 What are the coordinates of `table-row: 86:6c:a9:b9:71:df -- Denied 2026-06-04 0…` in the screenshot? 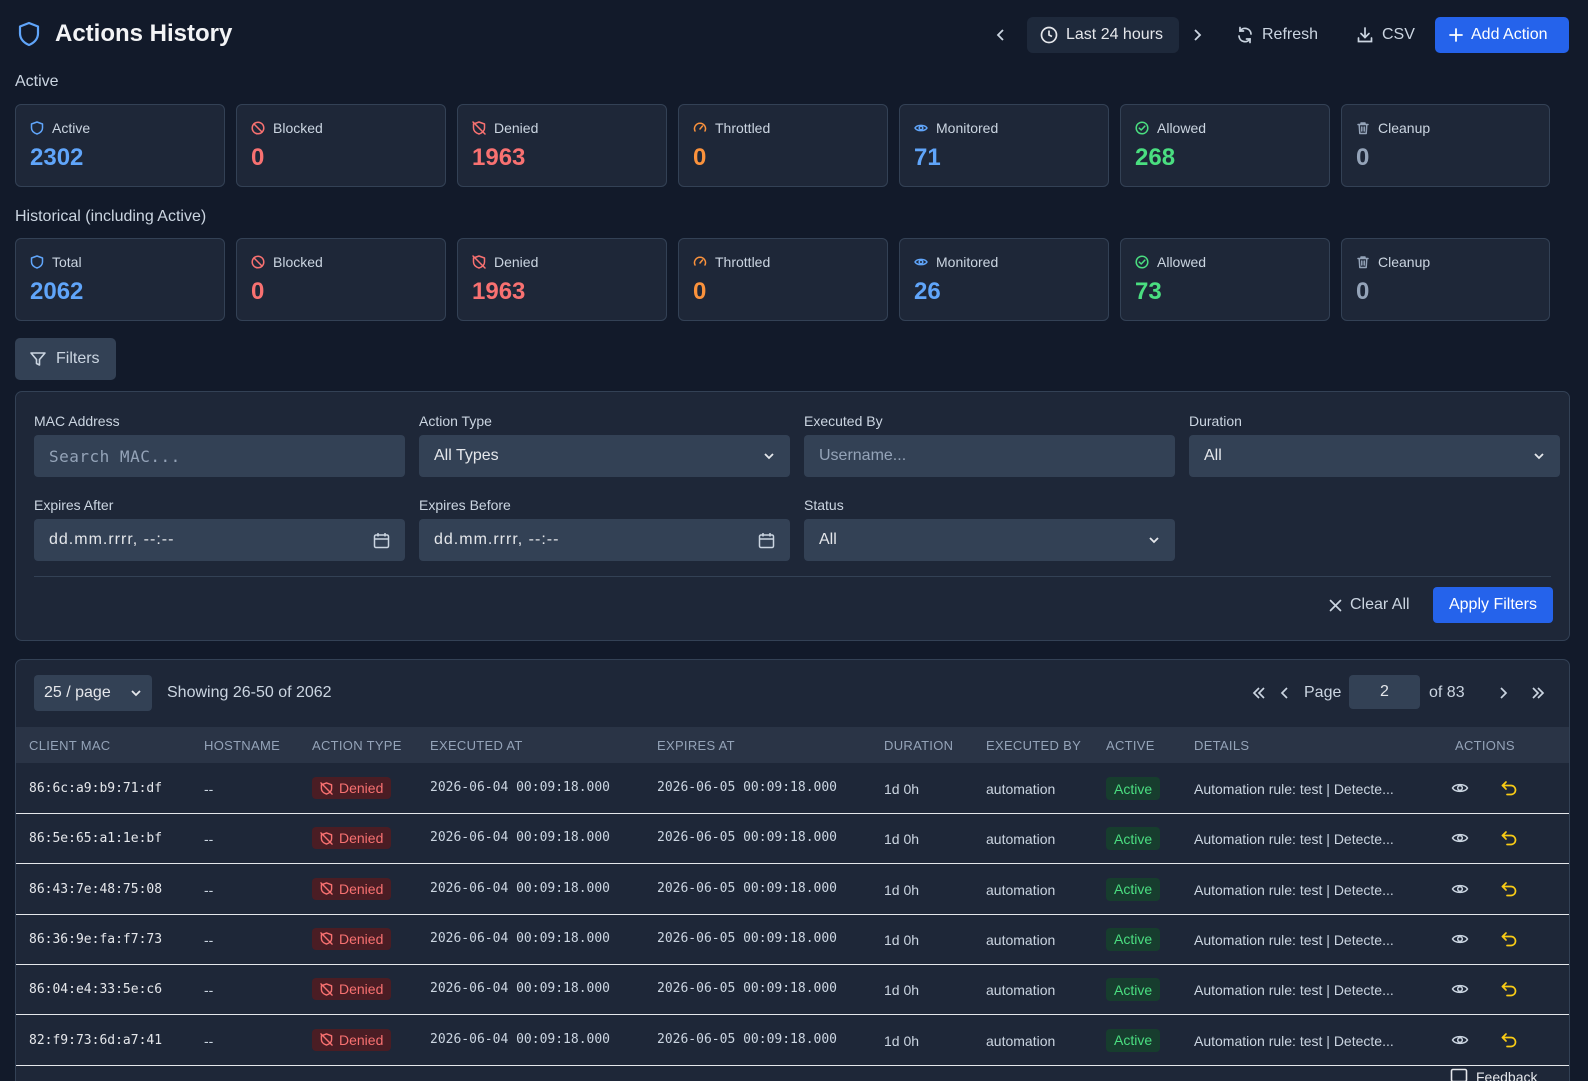 It's located at (792, 788).